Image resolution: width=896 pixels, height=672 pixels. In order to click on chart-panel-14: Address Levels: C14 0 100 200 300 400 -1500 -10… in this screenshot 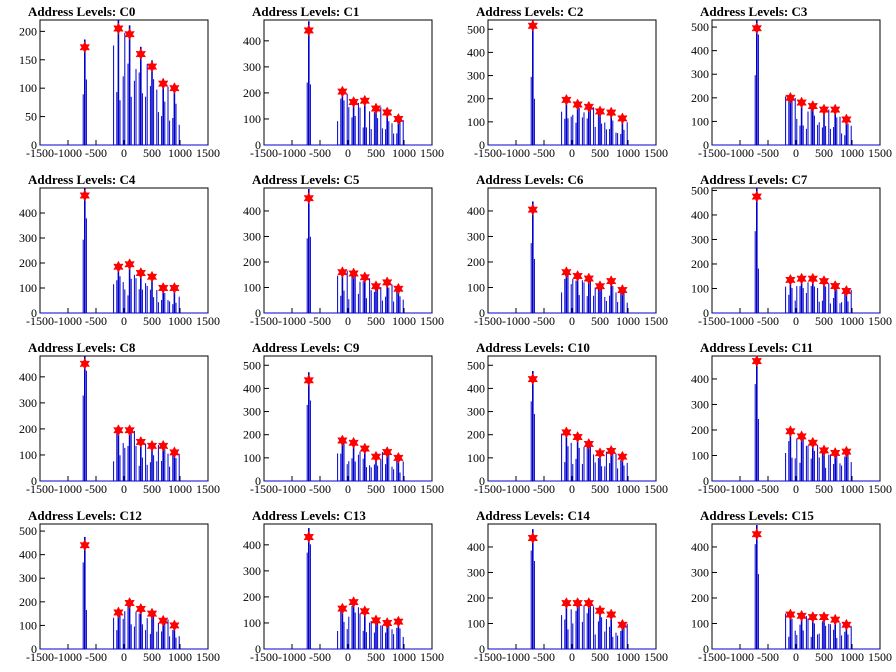, I will do `click(567, 586)`.